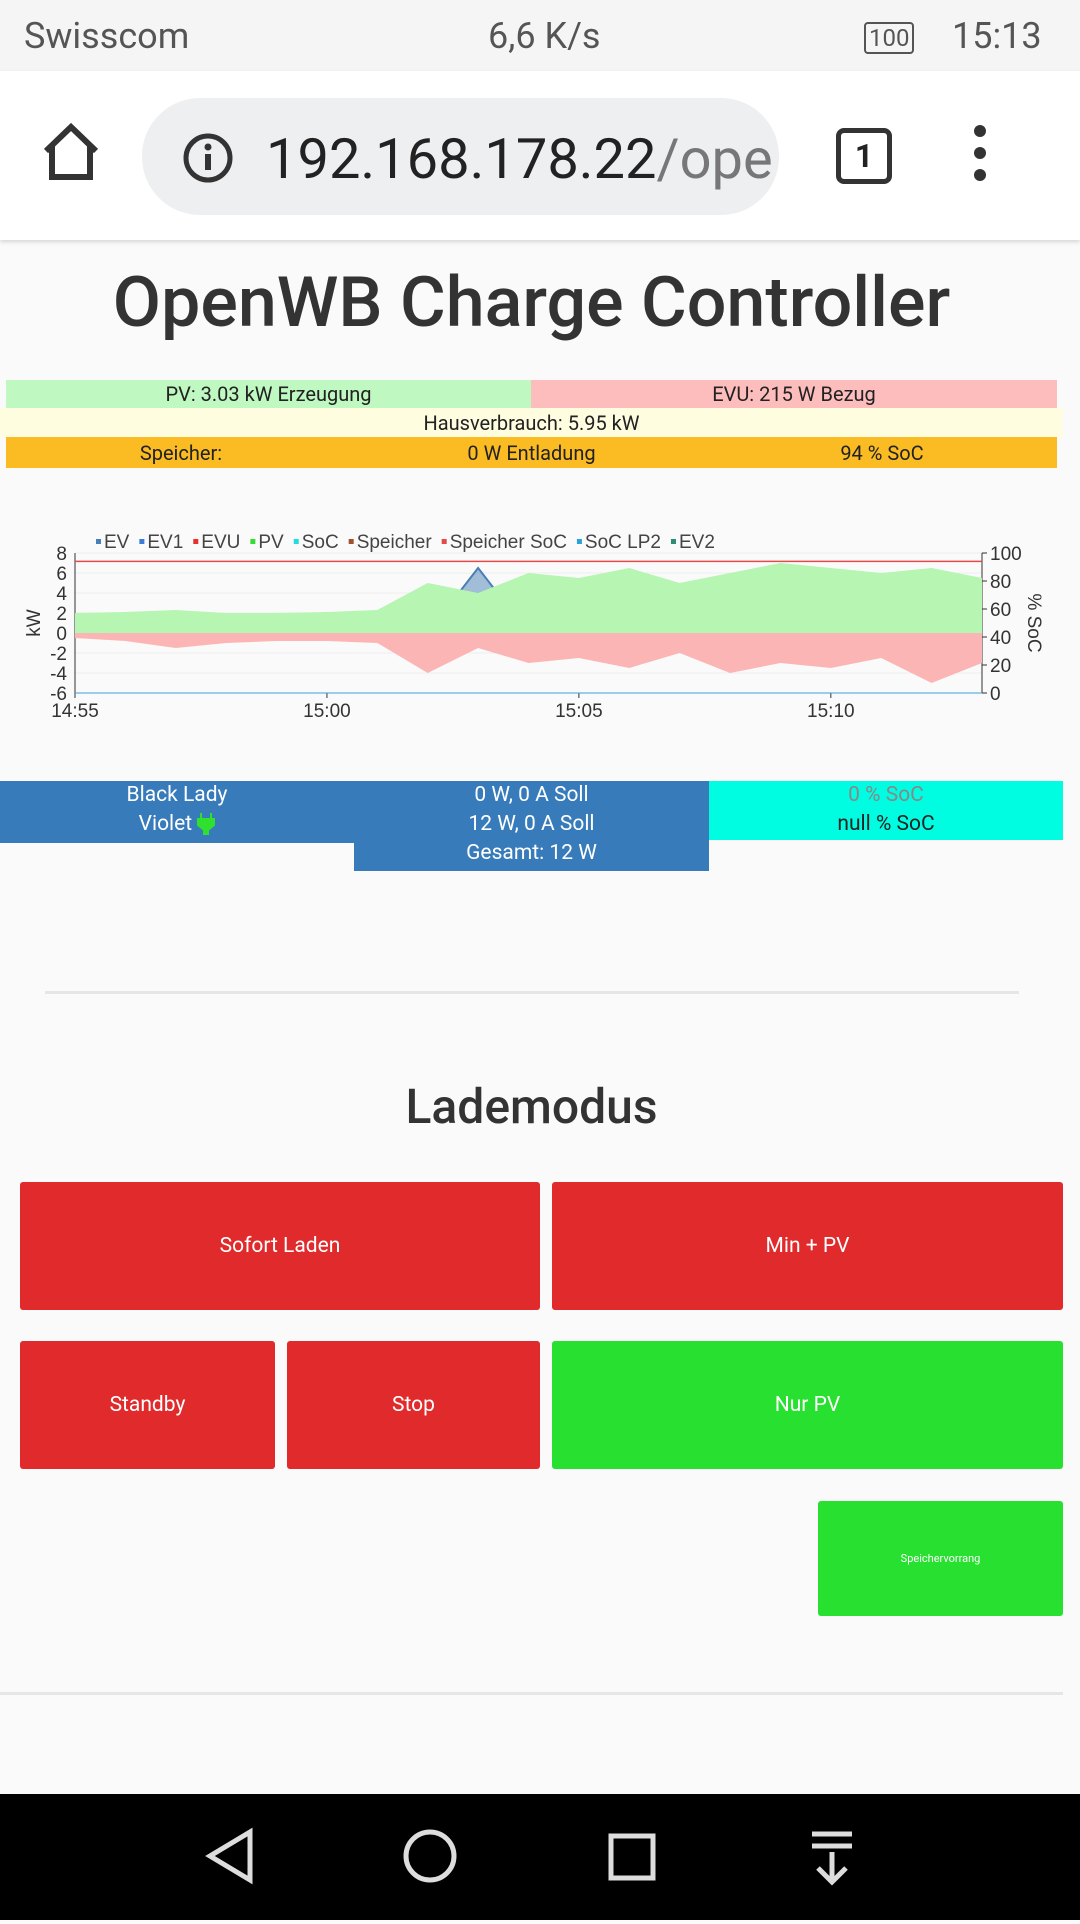 The height and width of the screenshot is (1924, 1080). I want to click on mode-button: Stop, so click(413, 1405).